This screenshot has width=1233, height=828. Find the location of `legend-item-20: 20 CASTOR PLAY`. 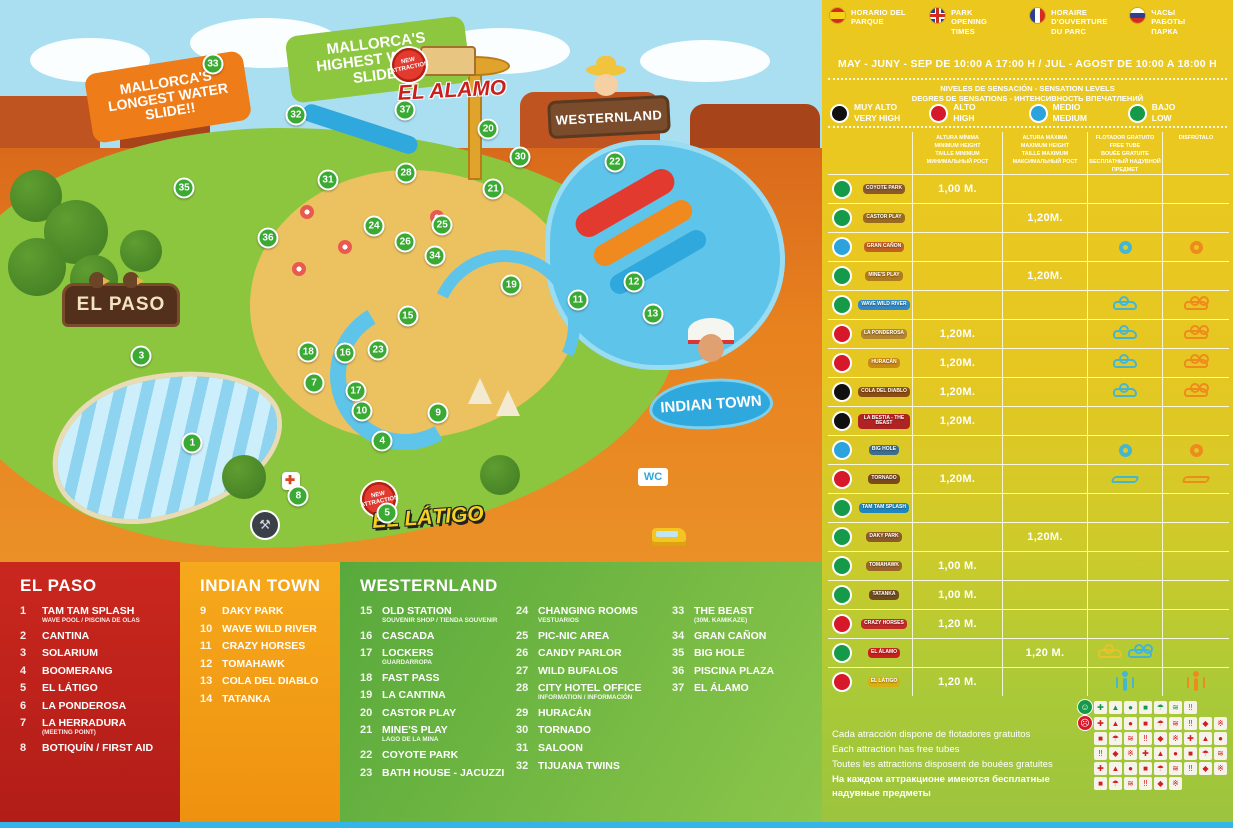

legend-item-20: 20 CASTOR PLAY is located at coordinates (408, 712).